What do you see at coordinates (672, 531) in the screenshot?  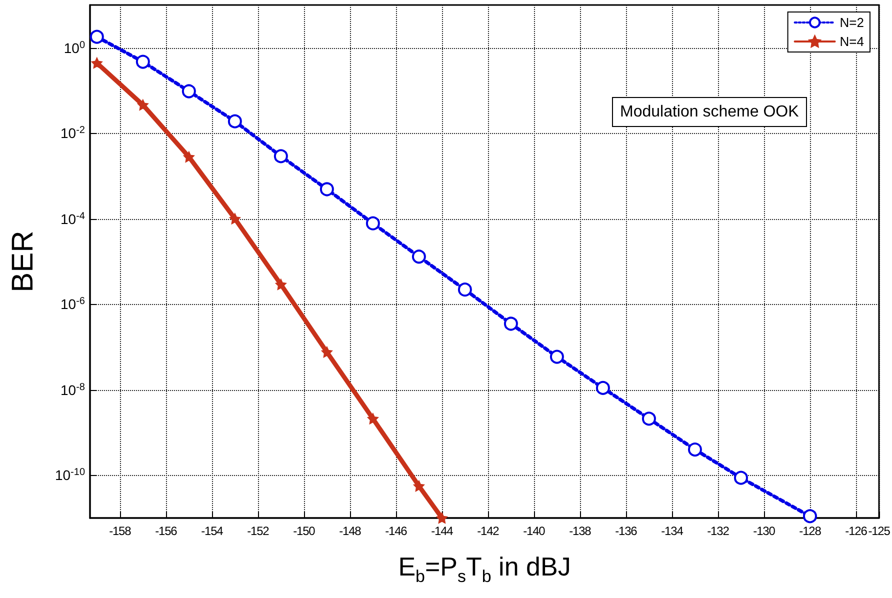 I see `x-tick-label: -134` at bounding box center [672, 531].